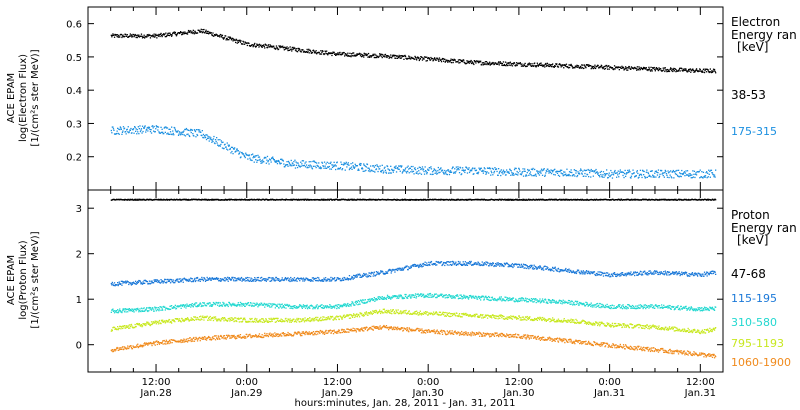  Describe the element at coordinates (748, 95) in the screenshot. I see `electron-legend-series-38-53: 38-53` at that location.